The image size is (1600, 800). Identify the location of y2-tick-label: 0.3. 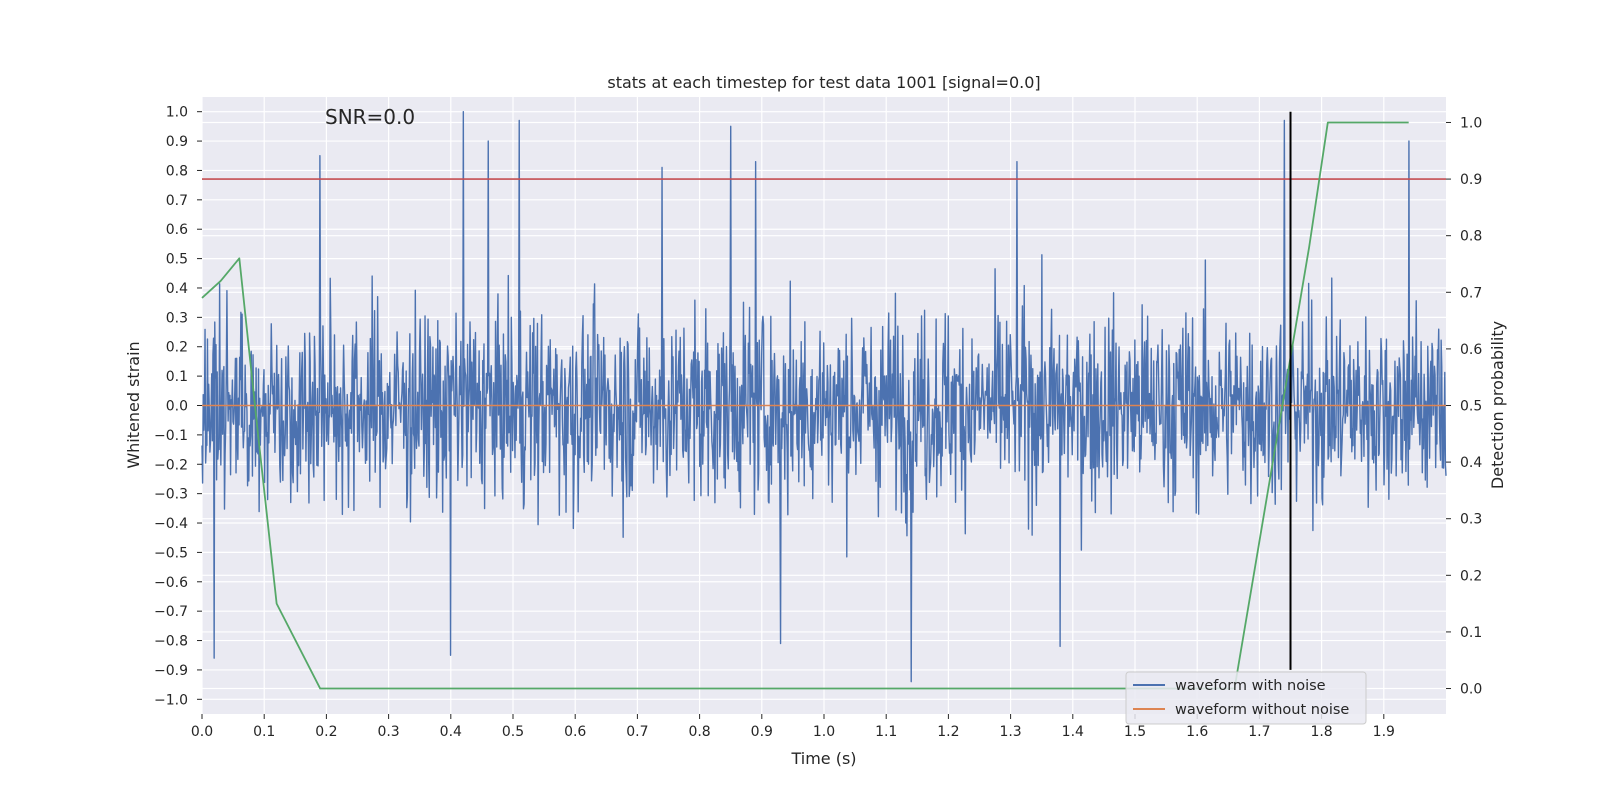
(1471, 520).